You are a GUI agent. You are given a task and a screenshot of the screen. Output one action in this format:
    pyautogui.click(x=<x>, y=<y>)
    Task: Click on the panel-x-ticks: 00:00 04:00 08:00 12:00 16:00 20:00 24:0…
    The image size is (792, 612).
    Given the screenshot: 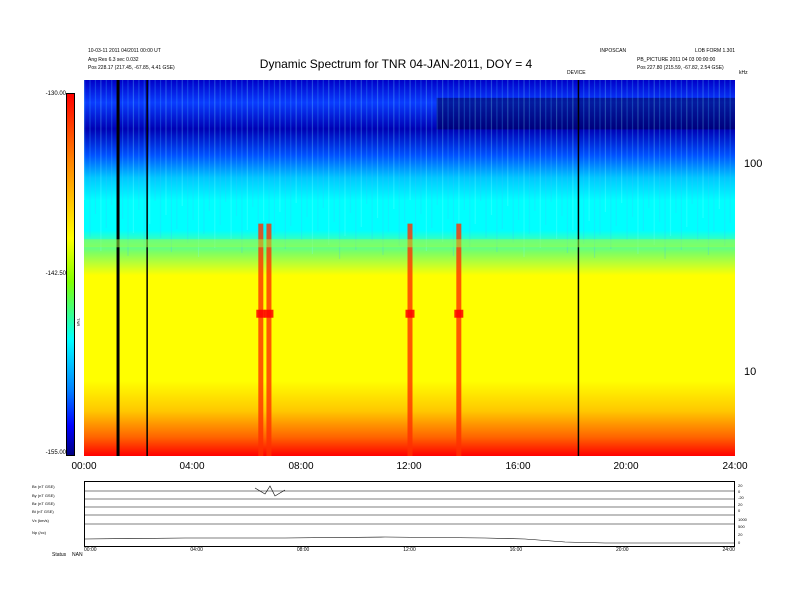 What is the action you would take?
    pyautogui.click(x=409, y=550)
    